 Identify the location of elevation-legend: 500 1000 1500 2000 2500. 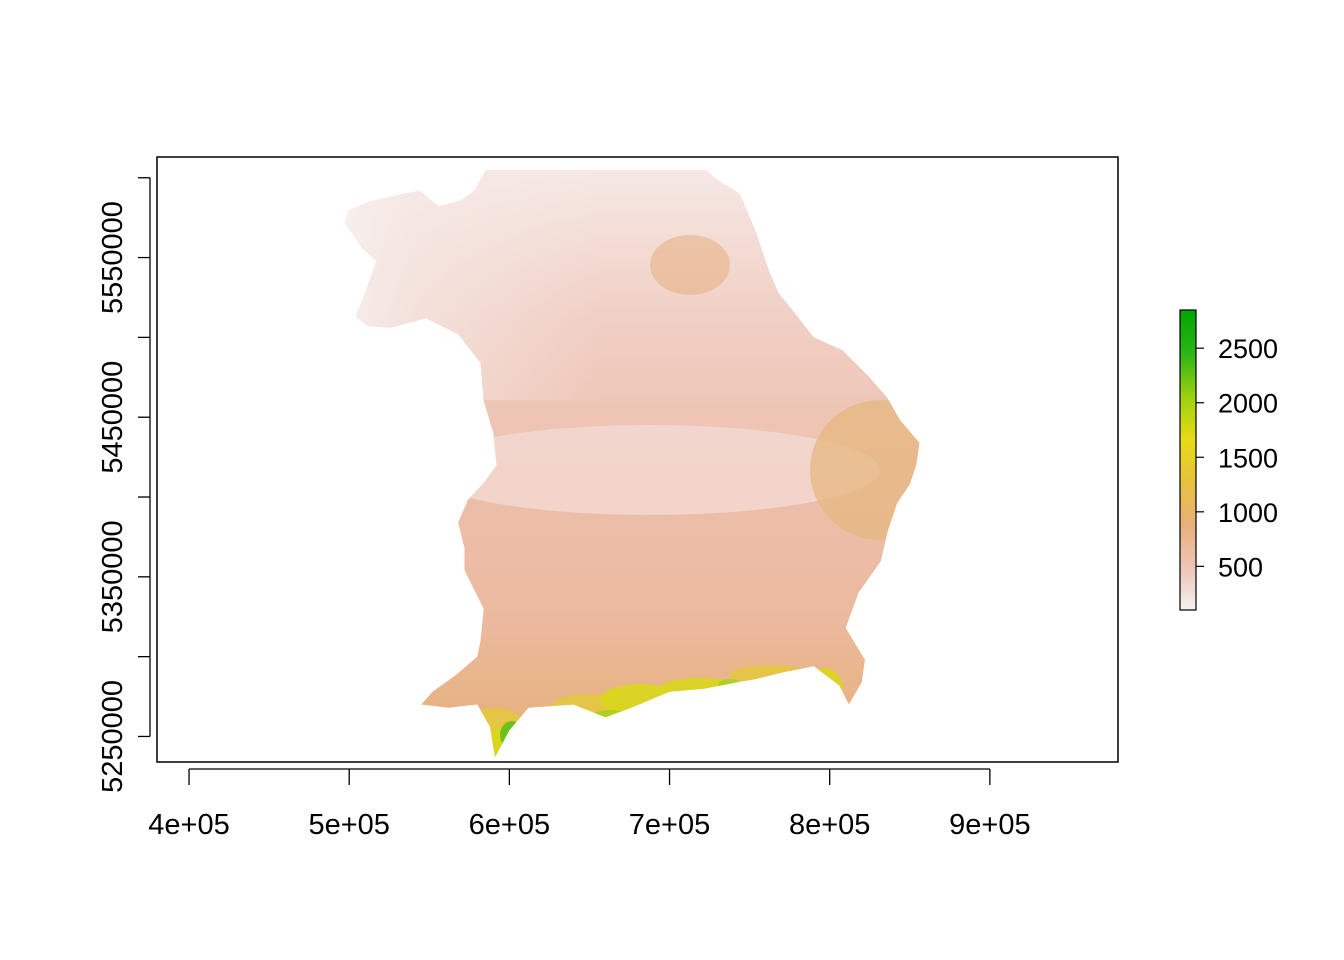
(1228, 460).